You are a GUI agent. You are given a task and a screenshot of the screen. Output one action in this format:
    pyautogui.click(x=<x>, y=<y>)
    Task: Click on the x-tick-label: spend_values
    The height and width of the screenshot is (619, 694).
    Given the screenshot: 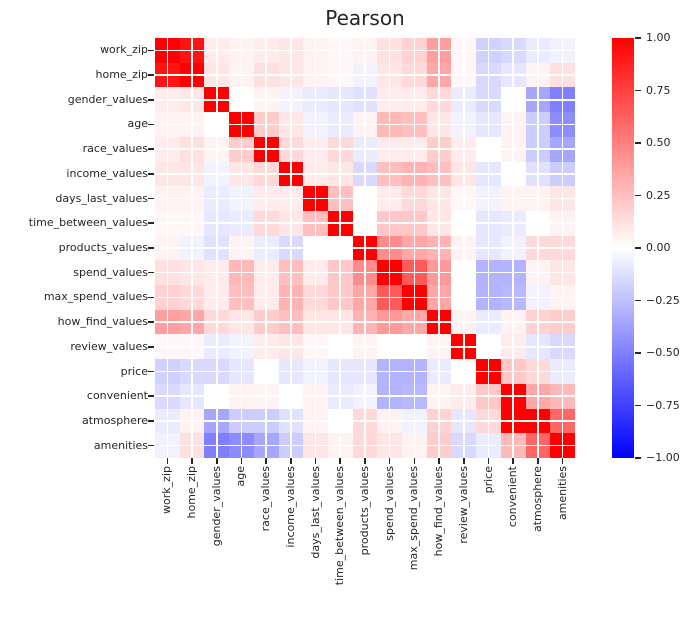 What is the action you would take?
    pyautogui.click(x=389, y=503)
    